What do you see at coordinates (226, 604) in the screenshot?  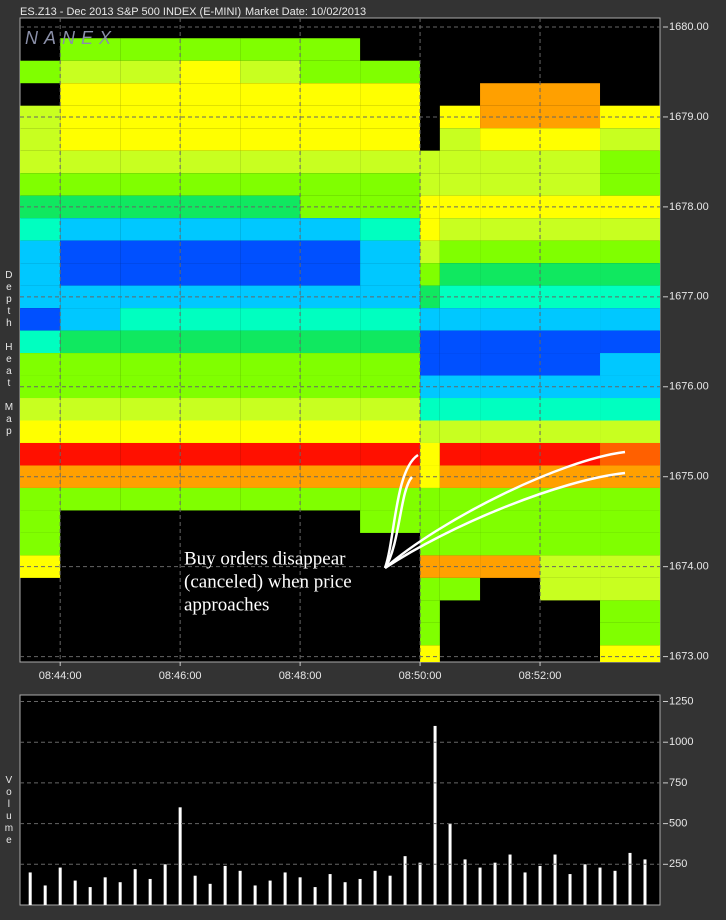 I see `annotation-line: approaches` at bounding box center [226, 604].